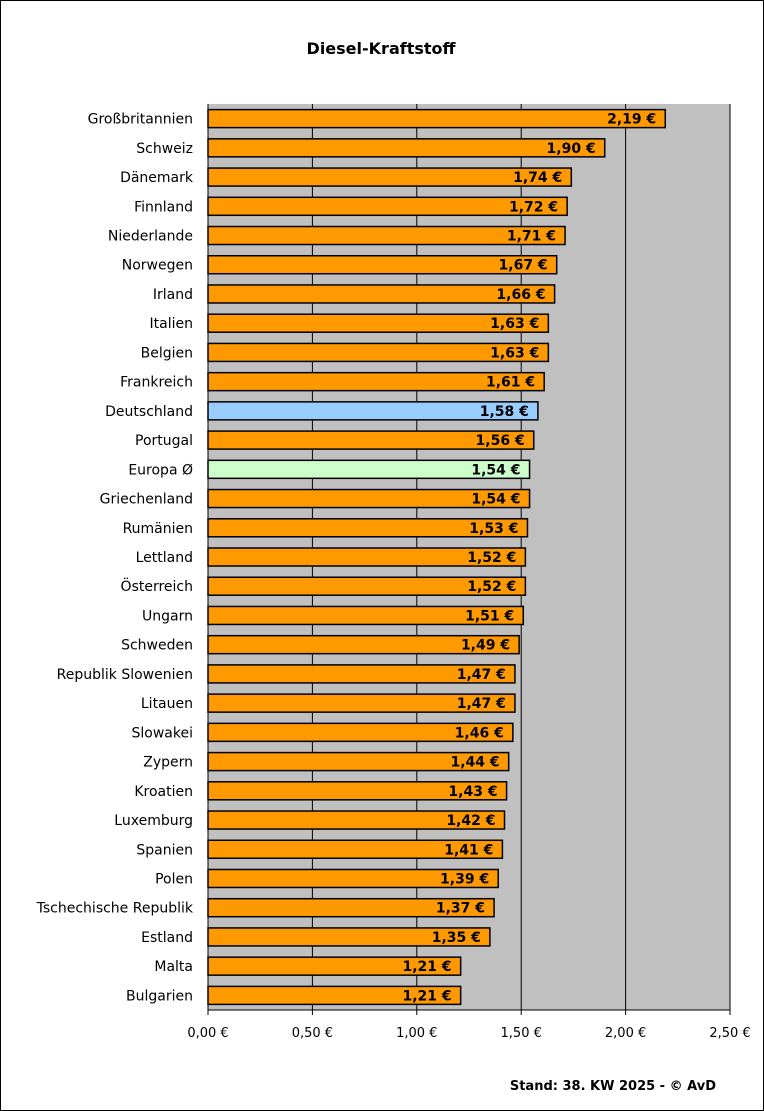 This screenshot has height=1111, width=764. I want to click on data-label: 1,67 €, so click(523, 266).